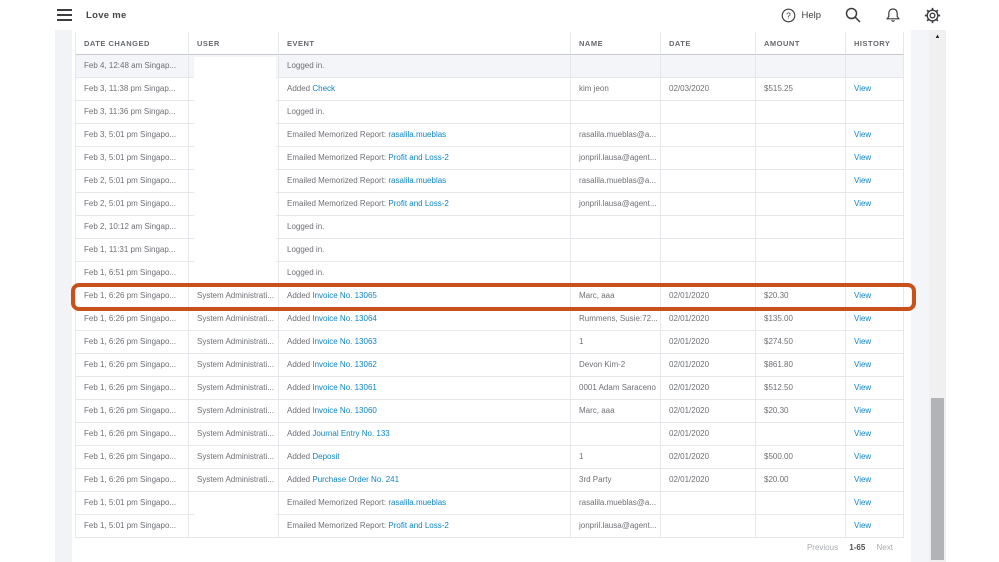  I want to click on pagination-next: Next, so click(884, 547).